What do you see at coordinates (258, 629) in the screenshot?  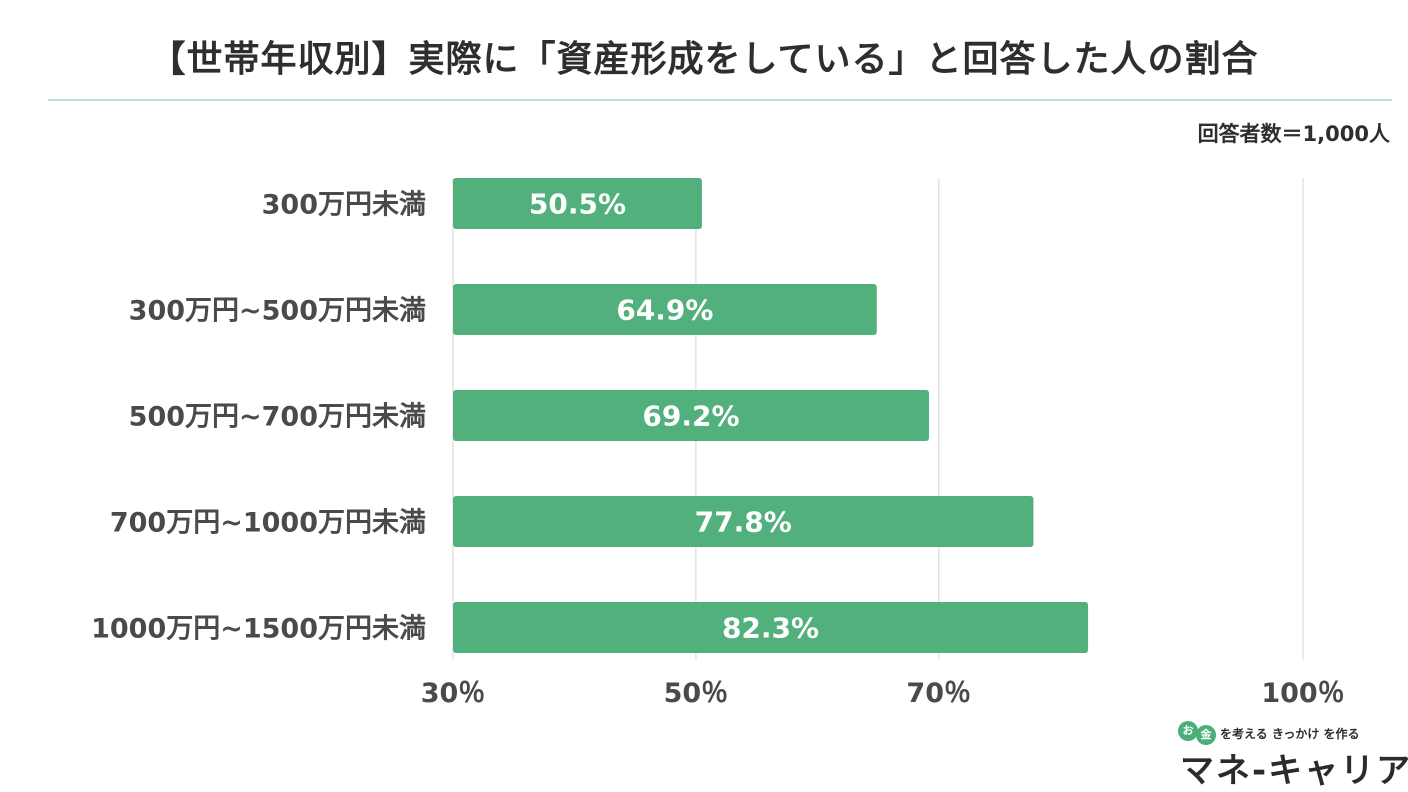 I see `category-label-5: 1000万円~1500万円未満` at bounding box center [258, 629].